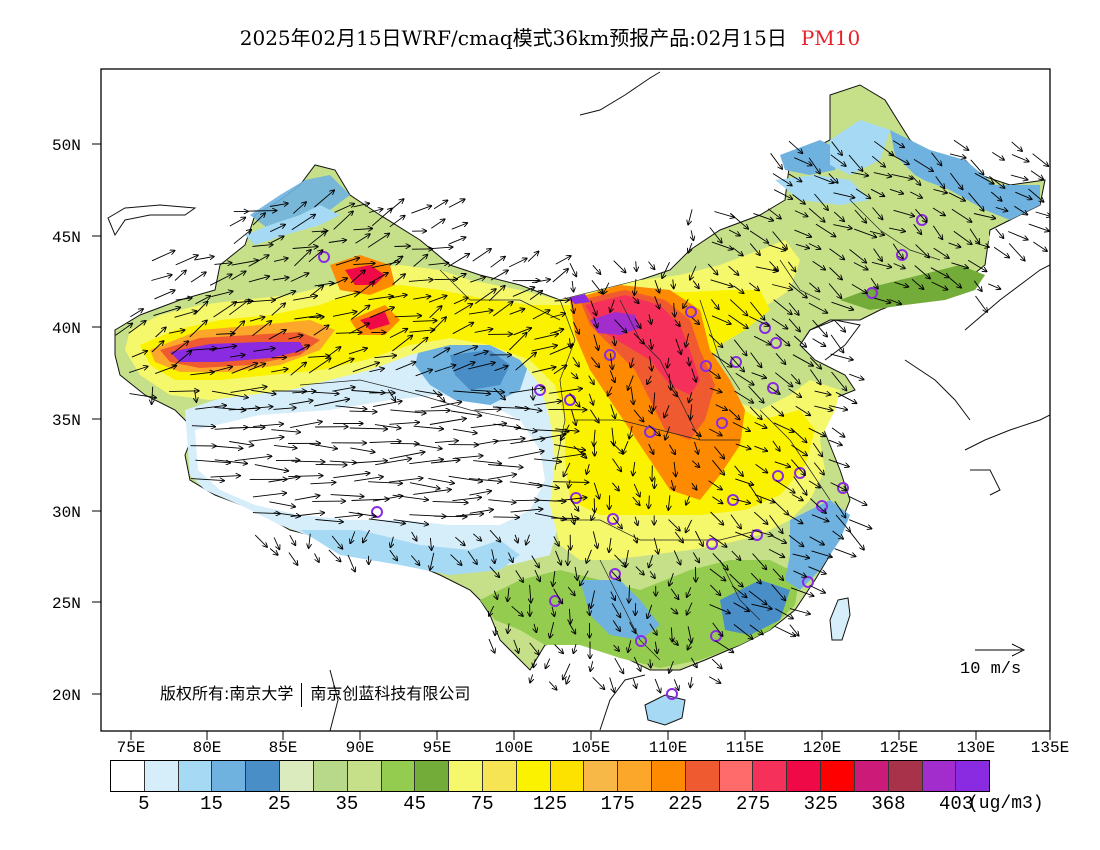  I want to click on lon-tick-110: 110E, so click(668, 744).